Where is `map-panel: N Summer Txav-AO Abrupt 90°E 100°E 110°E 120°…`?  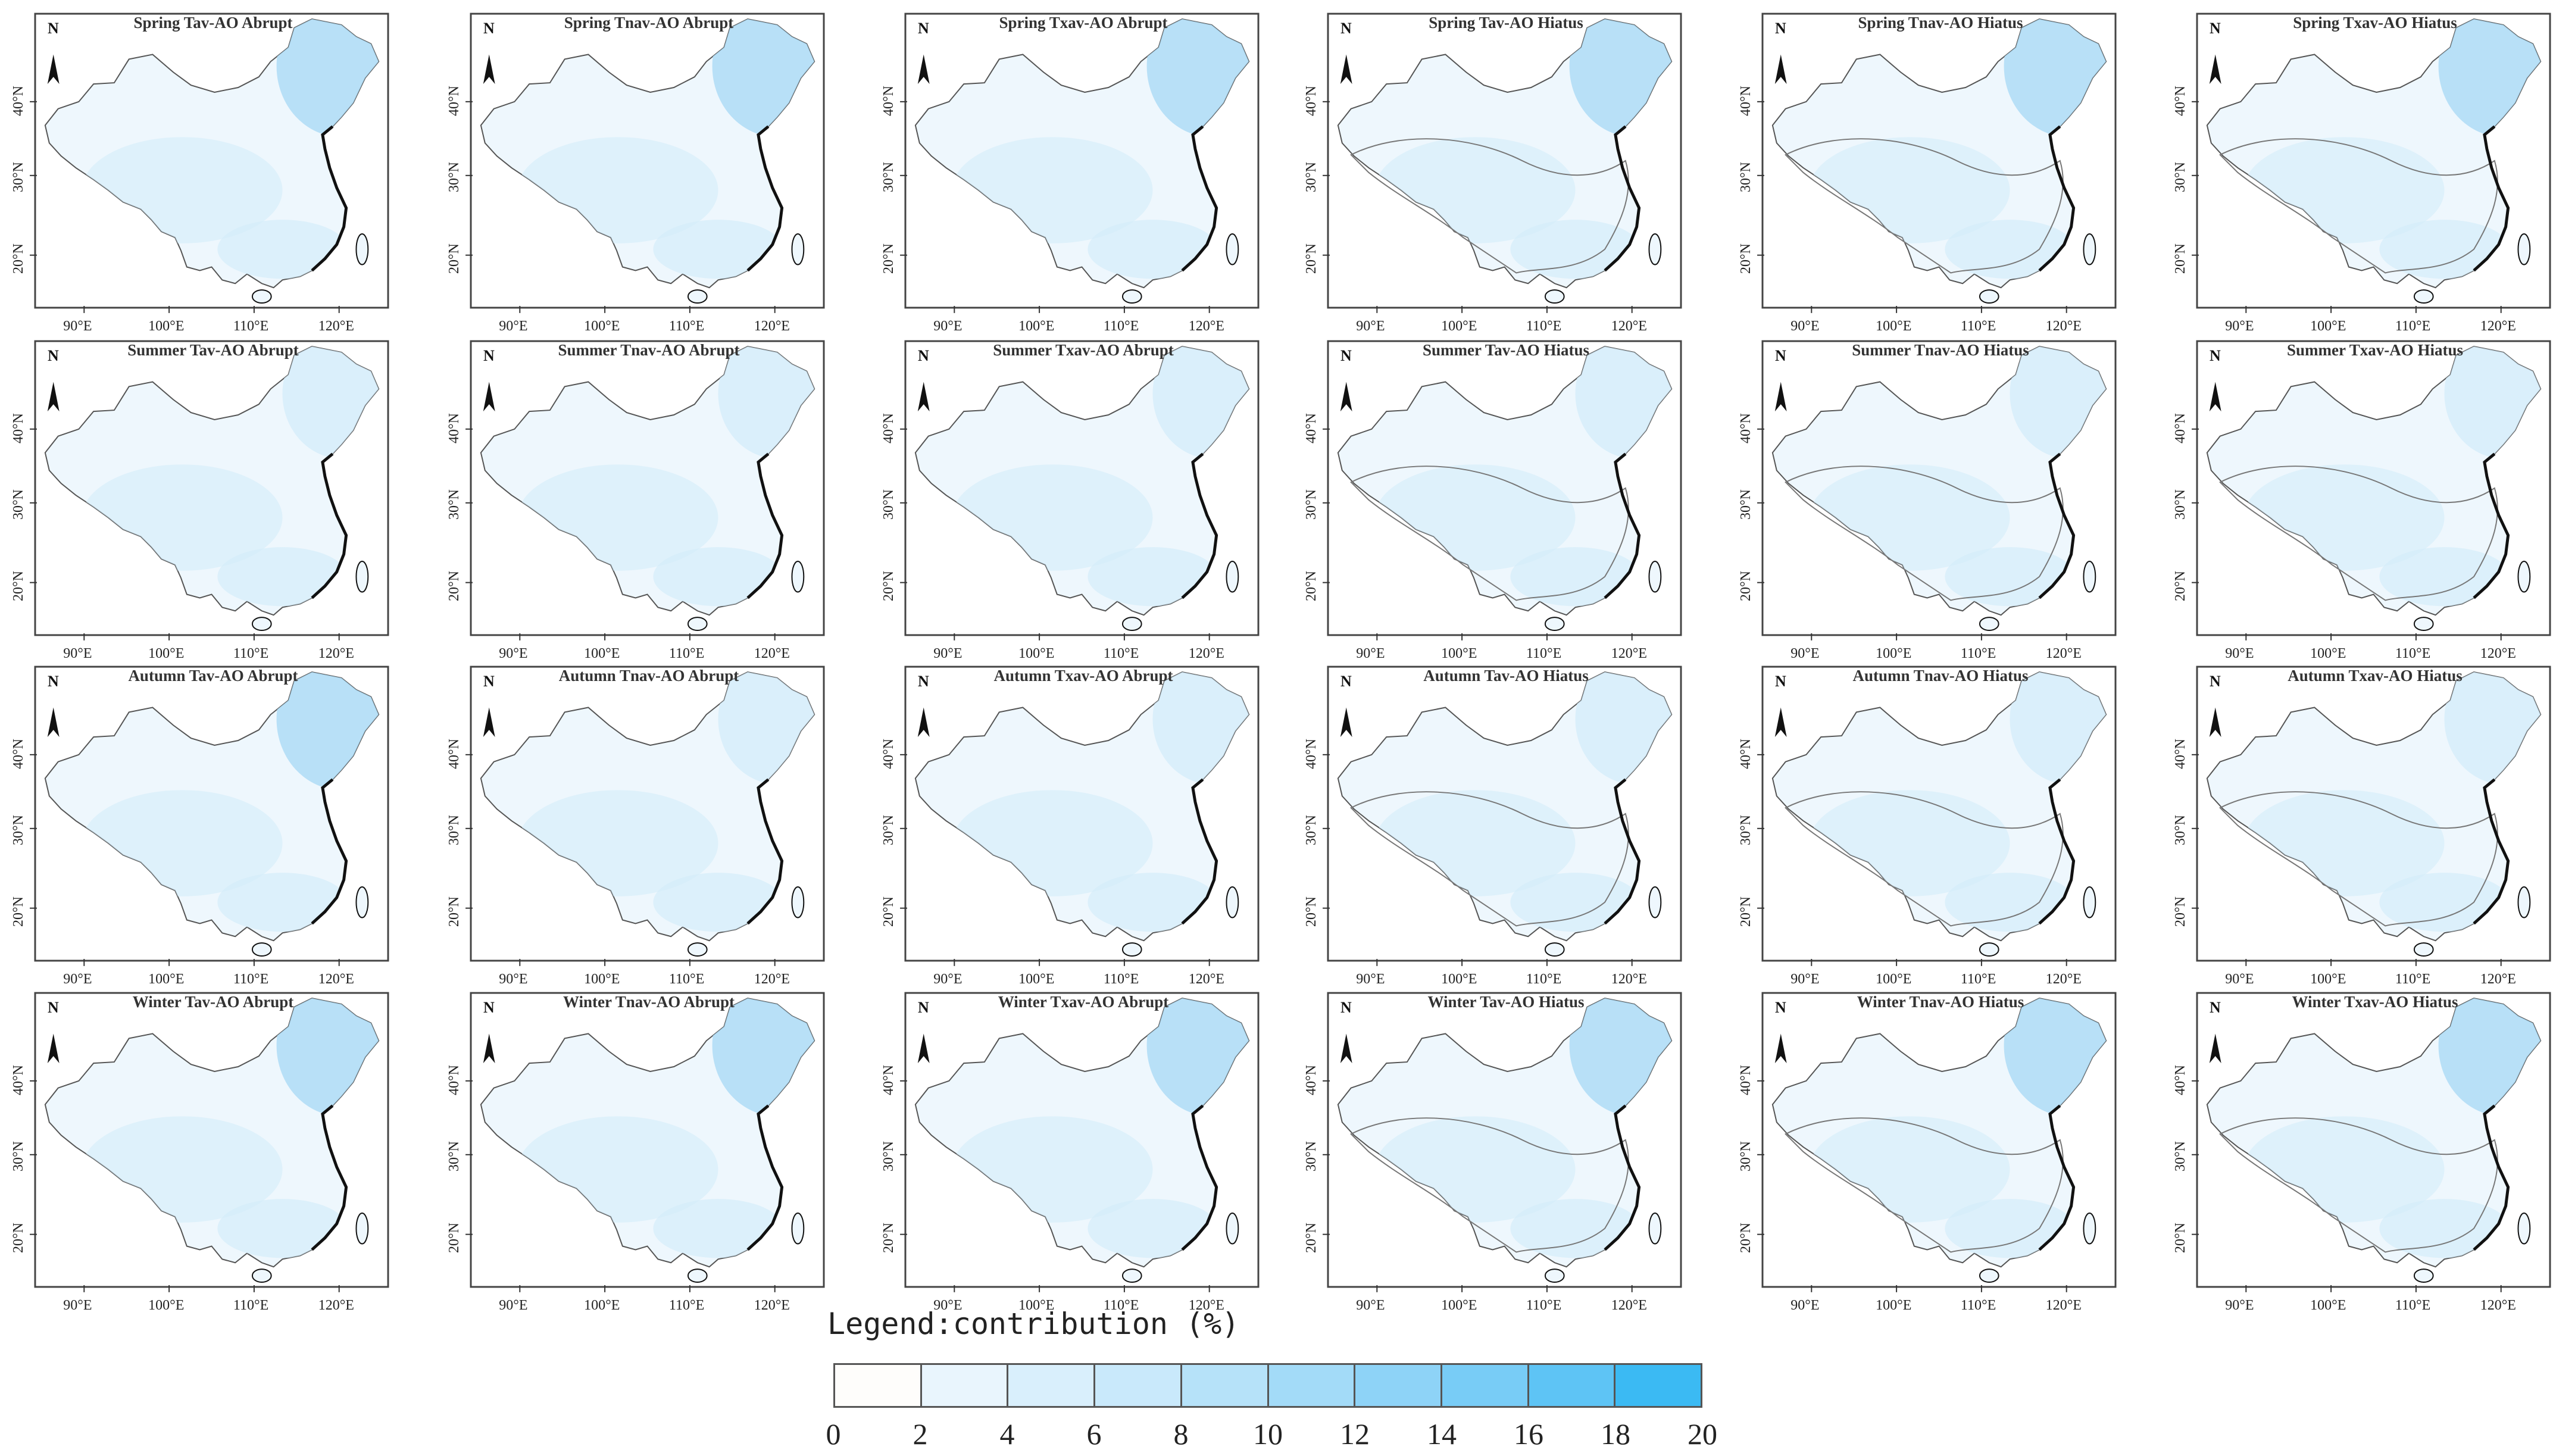
map-panel: N Summer Txav-AO Abrupt 90°E 100°E 110°E 120°… is located at coordinates (1070, 500).